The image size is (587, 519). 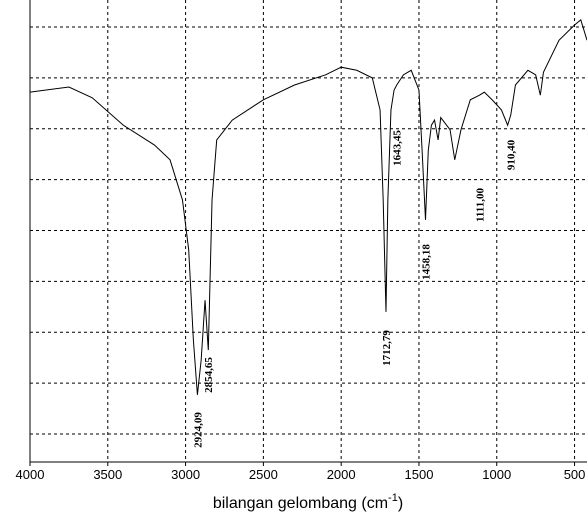 What do you see at coordinates (263, 474) in the screenshot?
I see `x-tick-label: 2500` at bounding box center [263, 474].